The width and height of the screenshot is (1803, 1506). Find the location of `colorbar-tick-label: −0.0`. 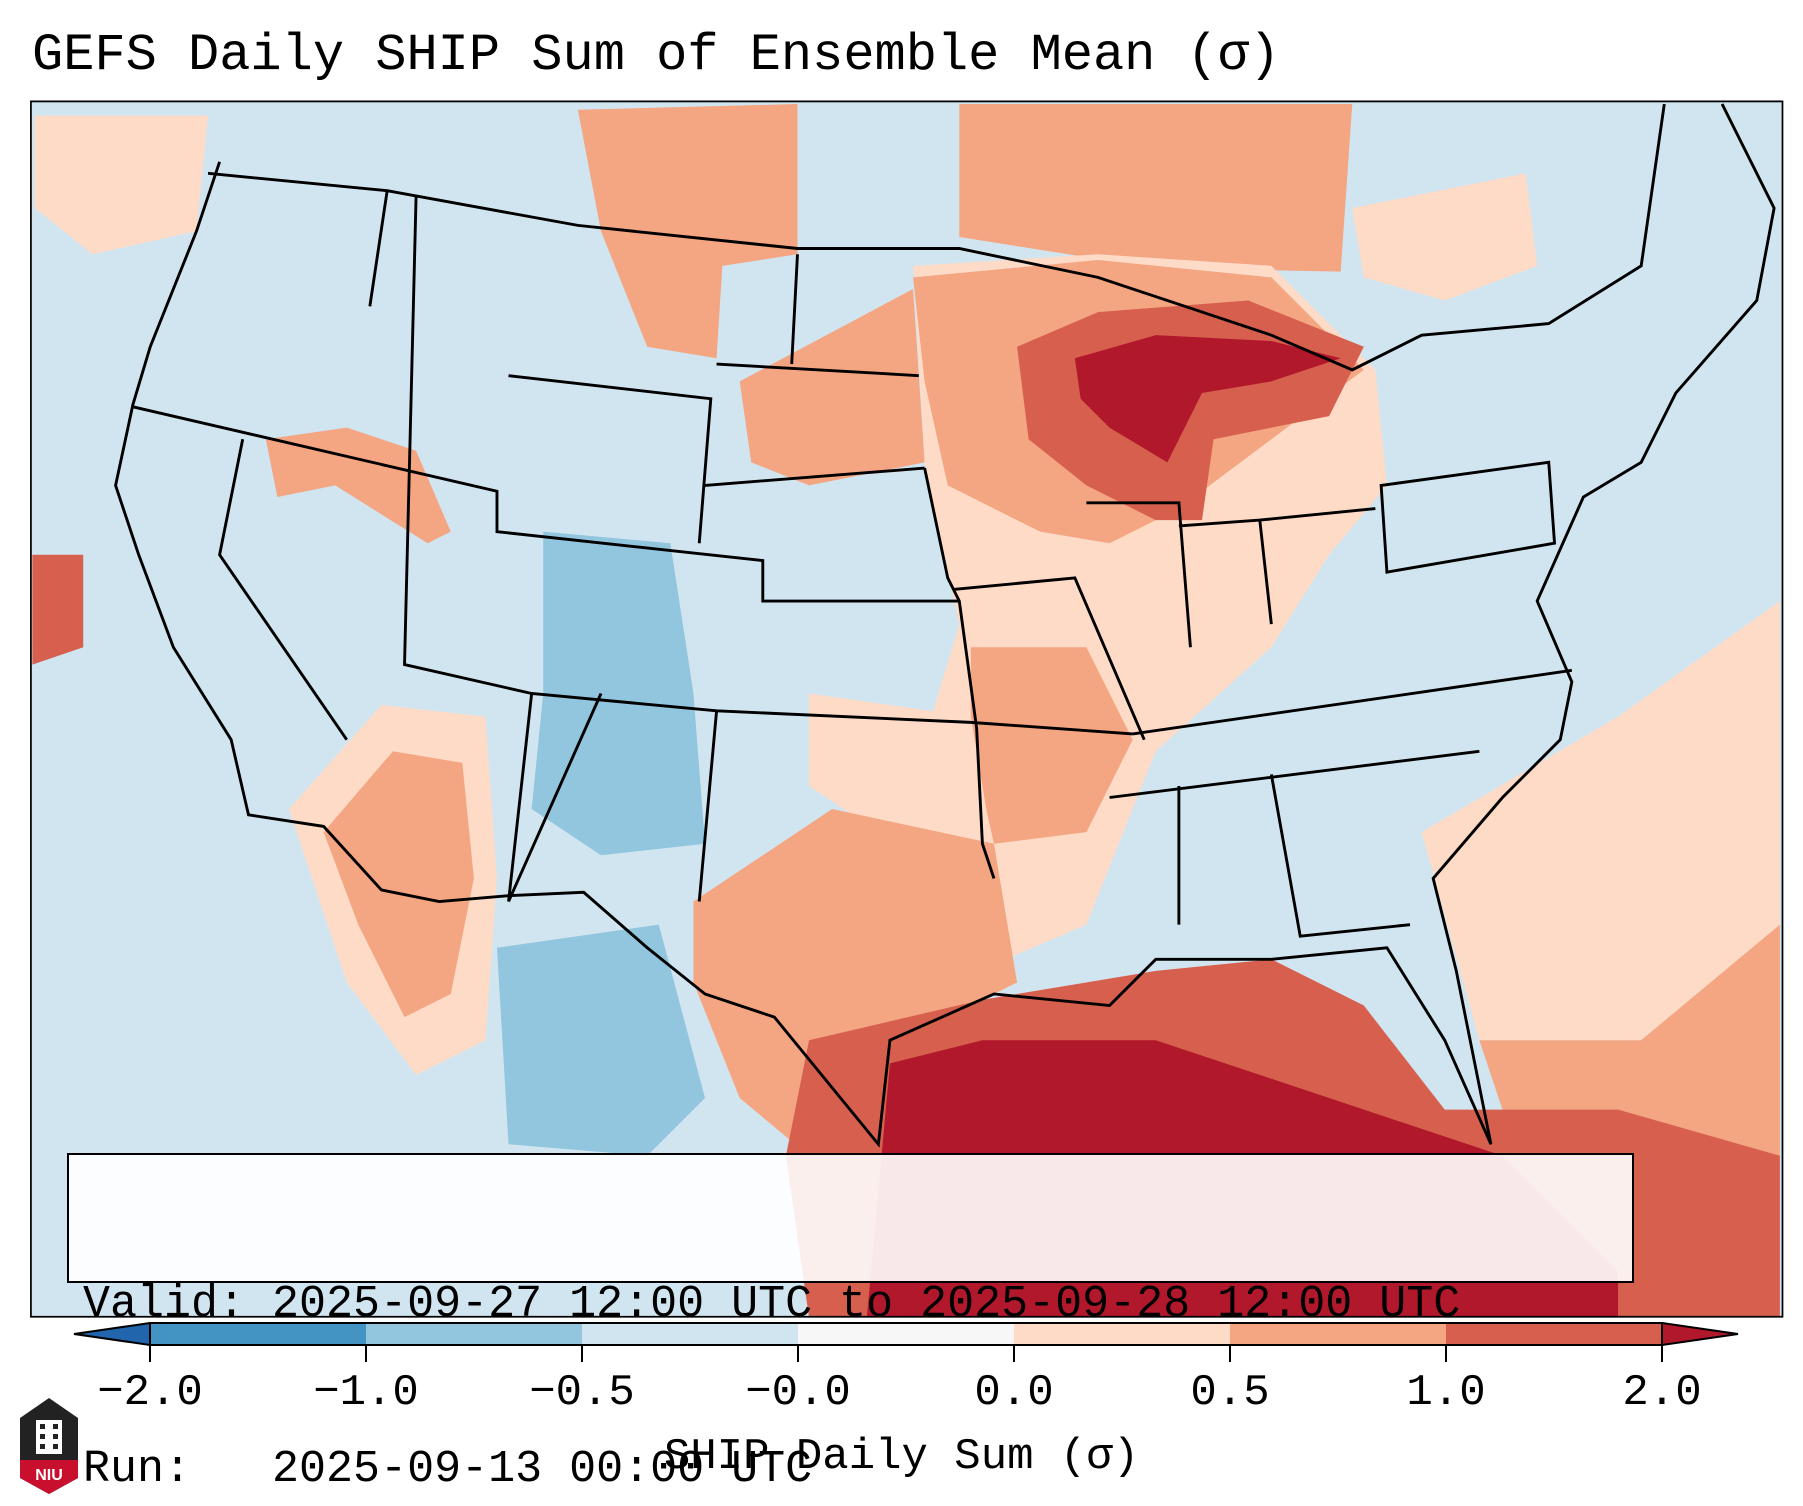

colorbar-tick-label: −0.0 is located at coordinates (798, 1393).